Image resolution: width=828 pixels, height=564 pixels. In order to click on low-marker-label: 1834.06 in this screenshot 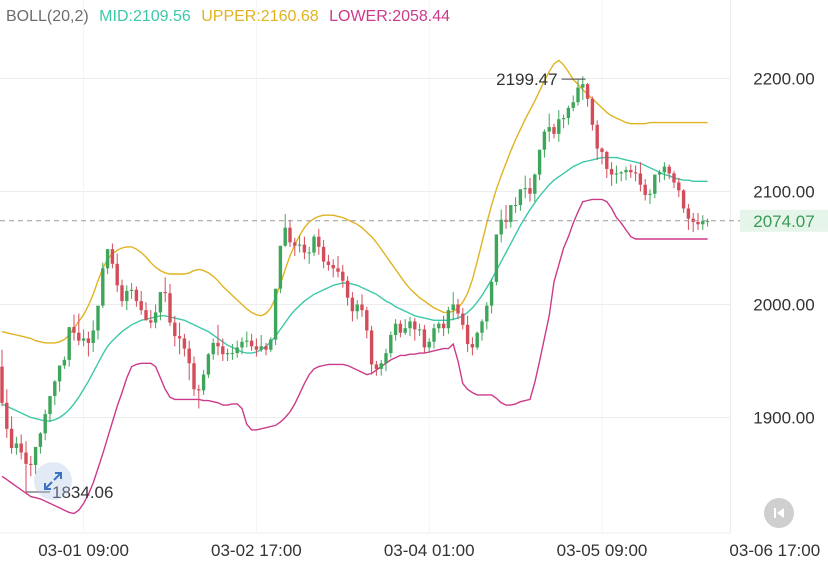, I will do `click(82, 492)`.